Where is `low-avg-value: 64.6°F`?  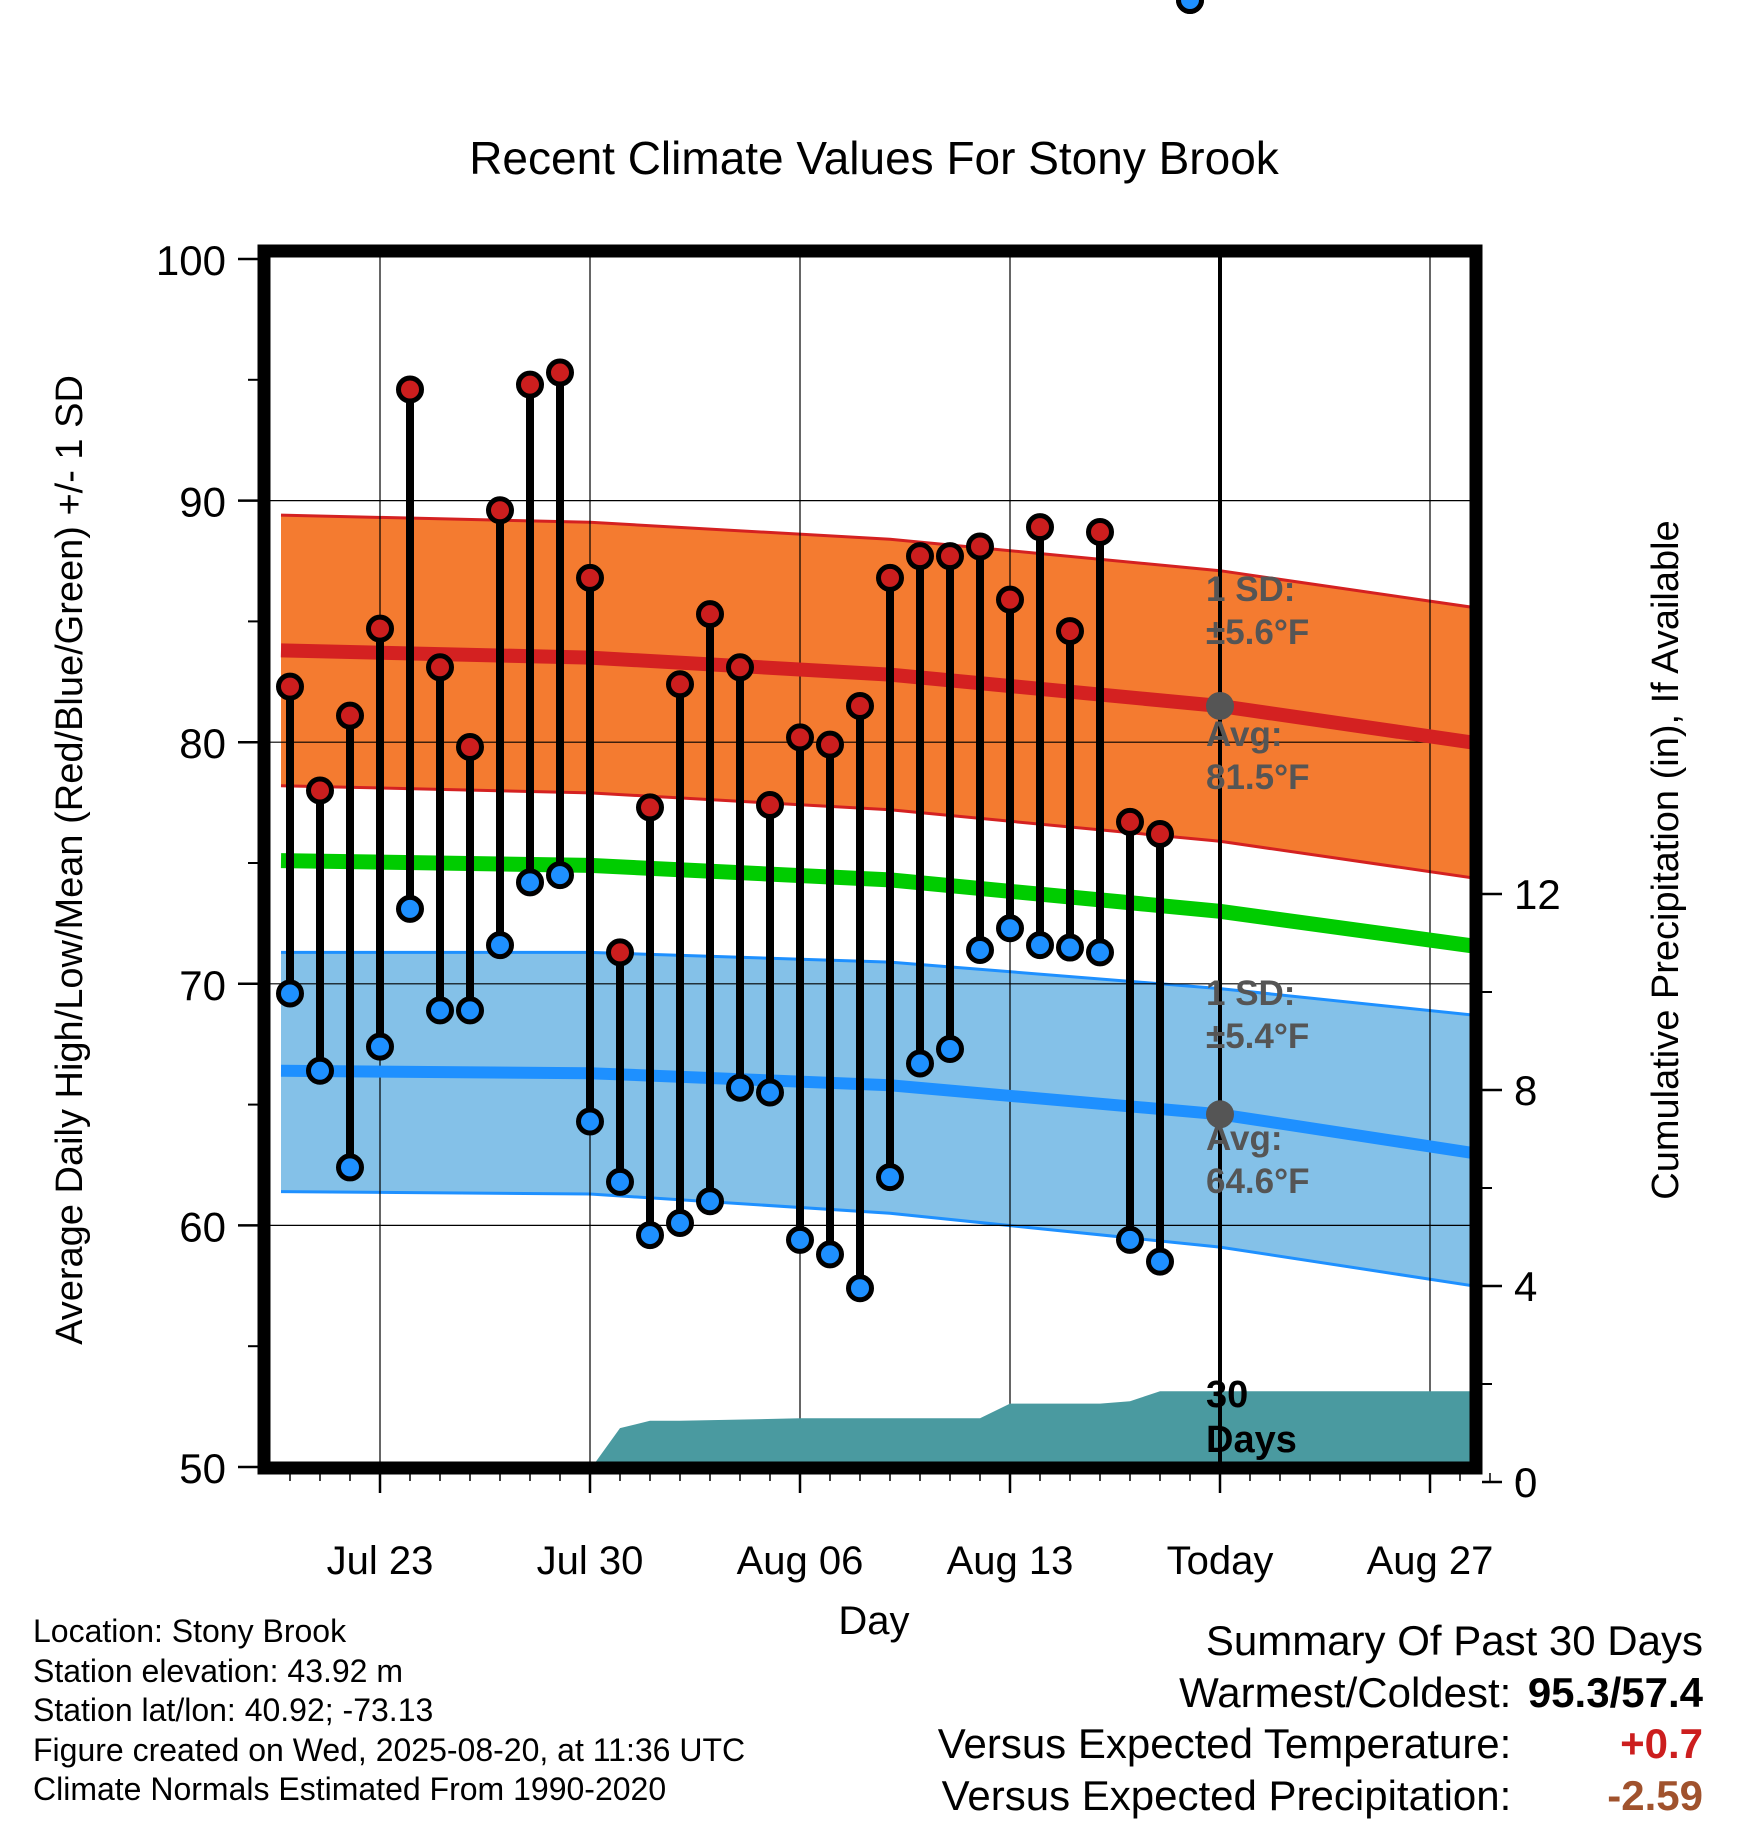 low-avg-value: 64.6°F is located at coordinates (1258, 1181).